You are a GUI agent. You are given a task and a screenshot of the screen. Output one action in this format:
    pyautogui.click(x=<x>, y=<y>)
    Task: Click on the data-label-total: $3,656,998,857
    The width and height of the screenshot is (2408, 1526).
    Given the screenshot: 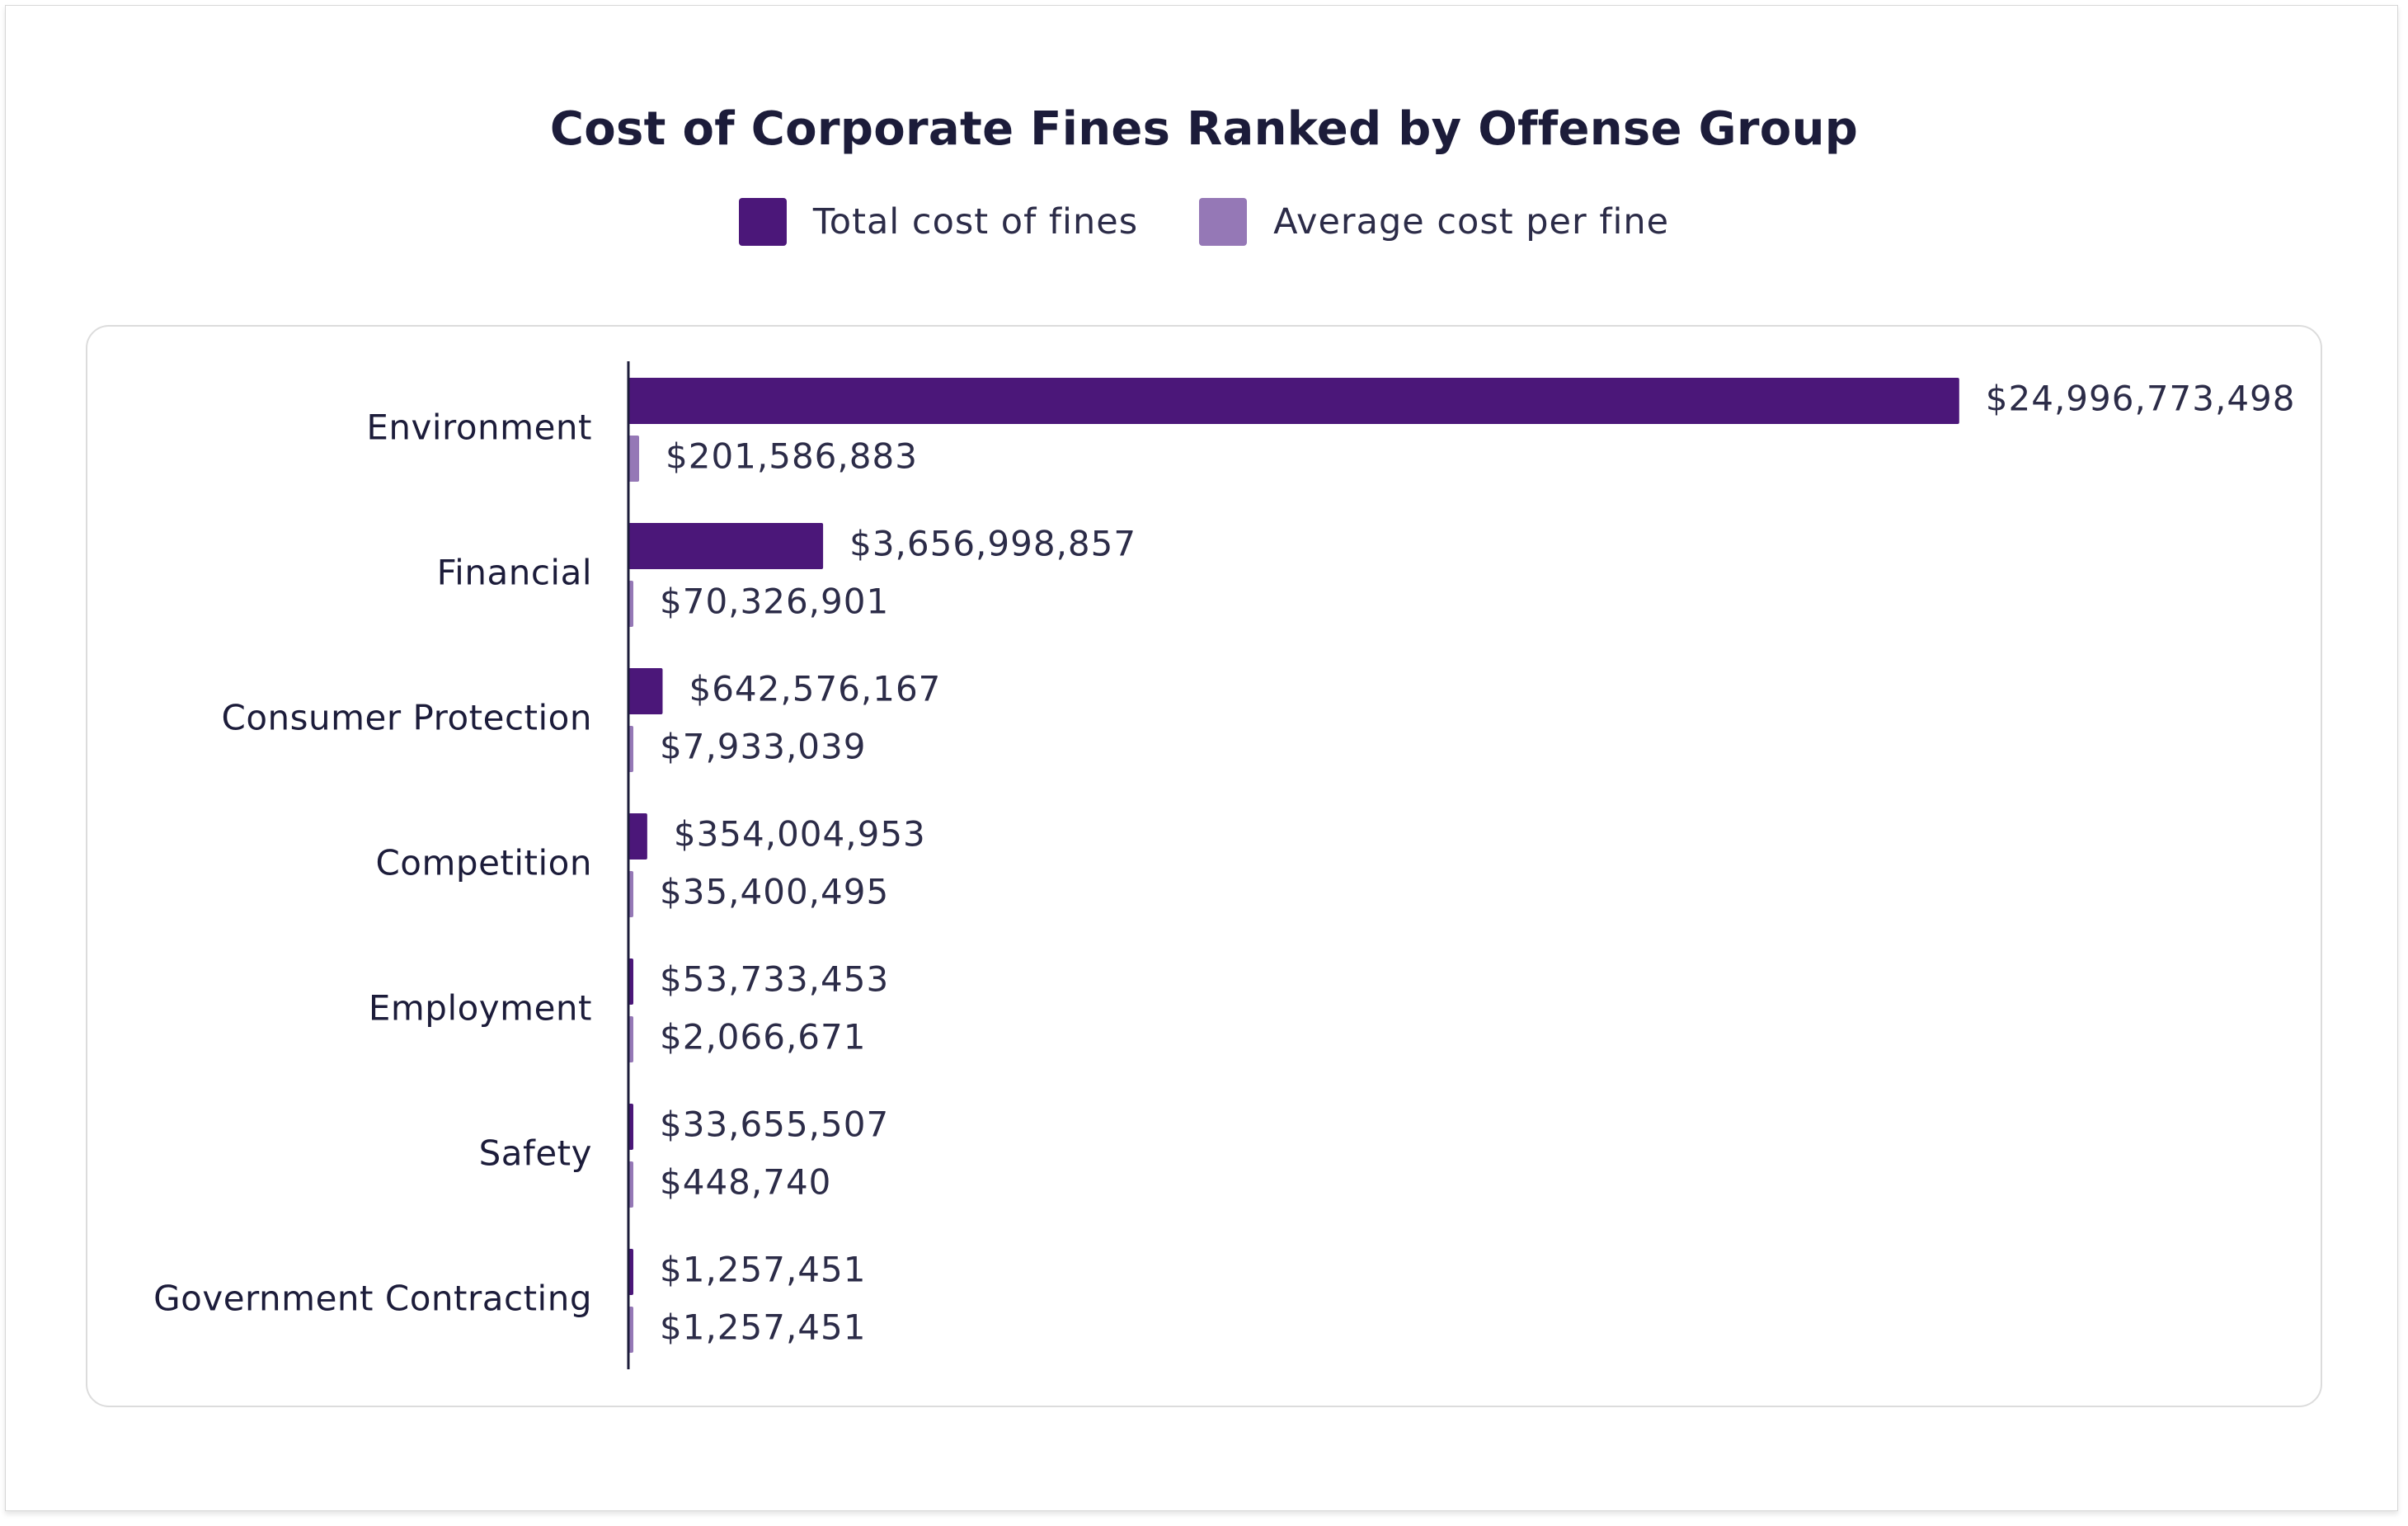 What is the action you would take?
    pyautogui.click(x=993, y=544)
    